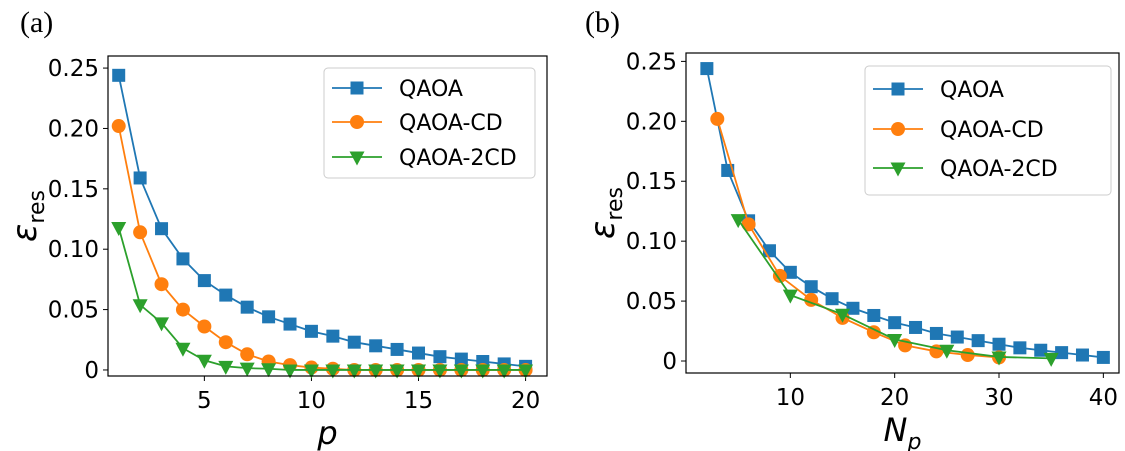 This screenshot has width=1125, height=451. I want to click on x-tick-label: 40, so click(1103, 398).